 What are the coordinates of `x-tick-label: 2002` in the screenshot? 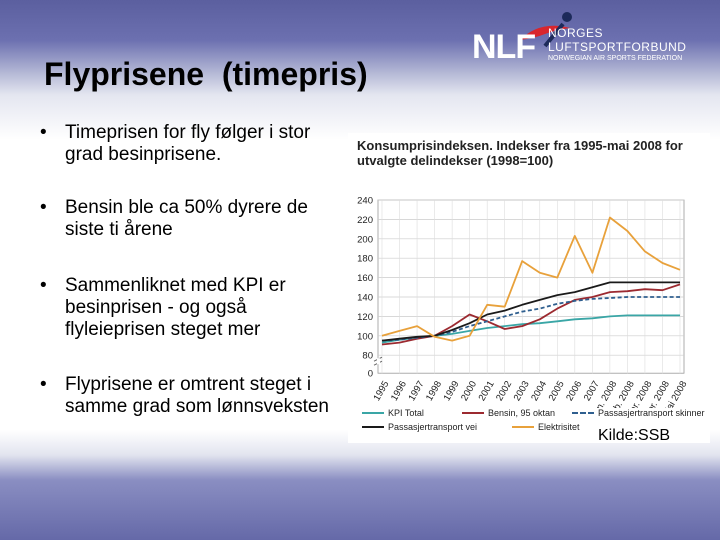 It's located at (504, 391).